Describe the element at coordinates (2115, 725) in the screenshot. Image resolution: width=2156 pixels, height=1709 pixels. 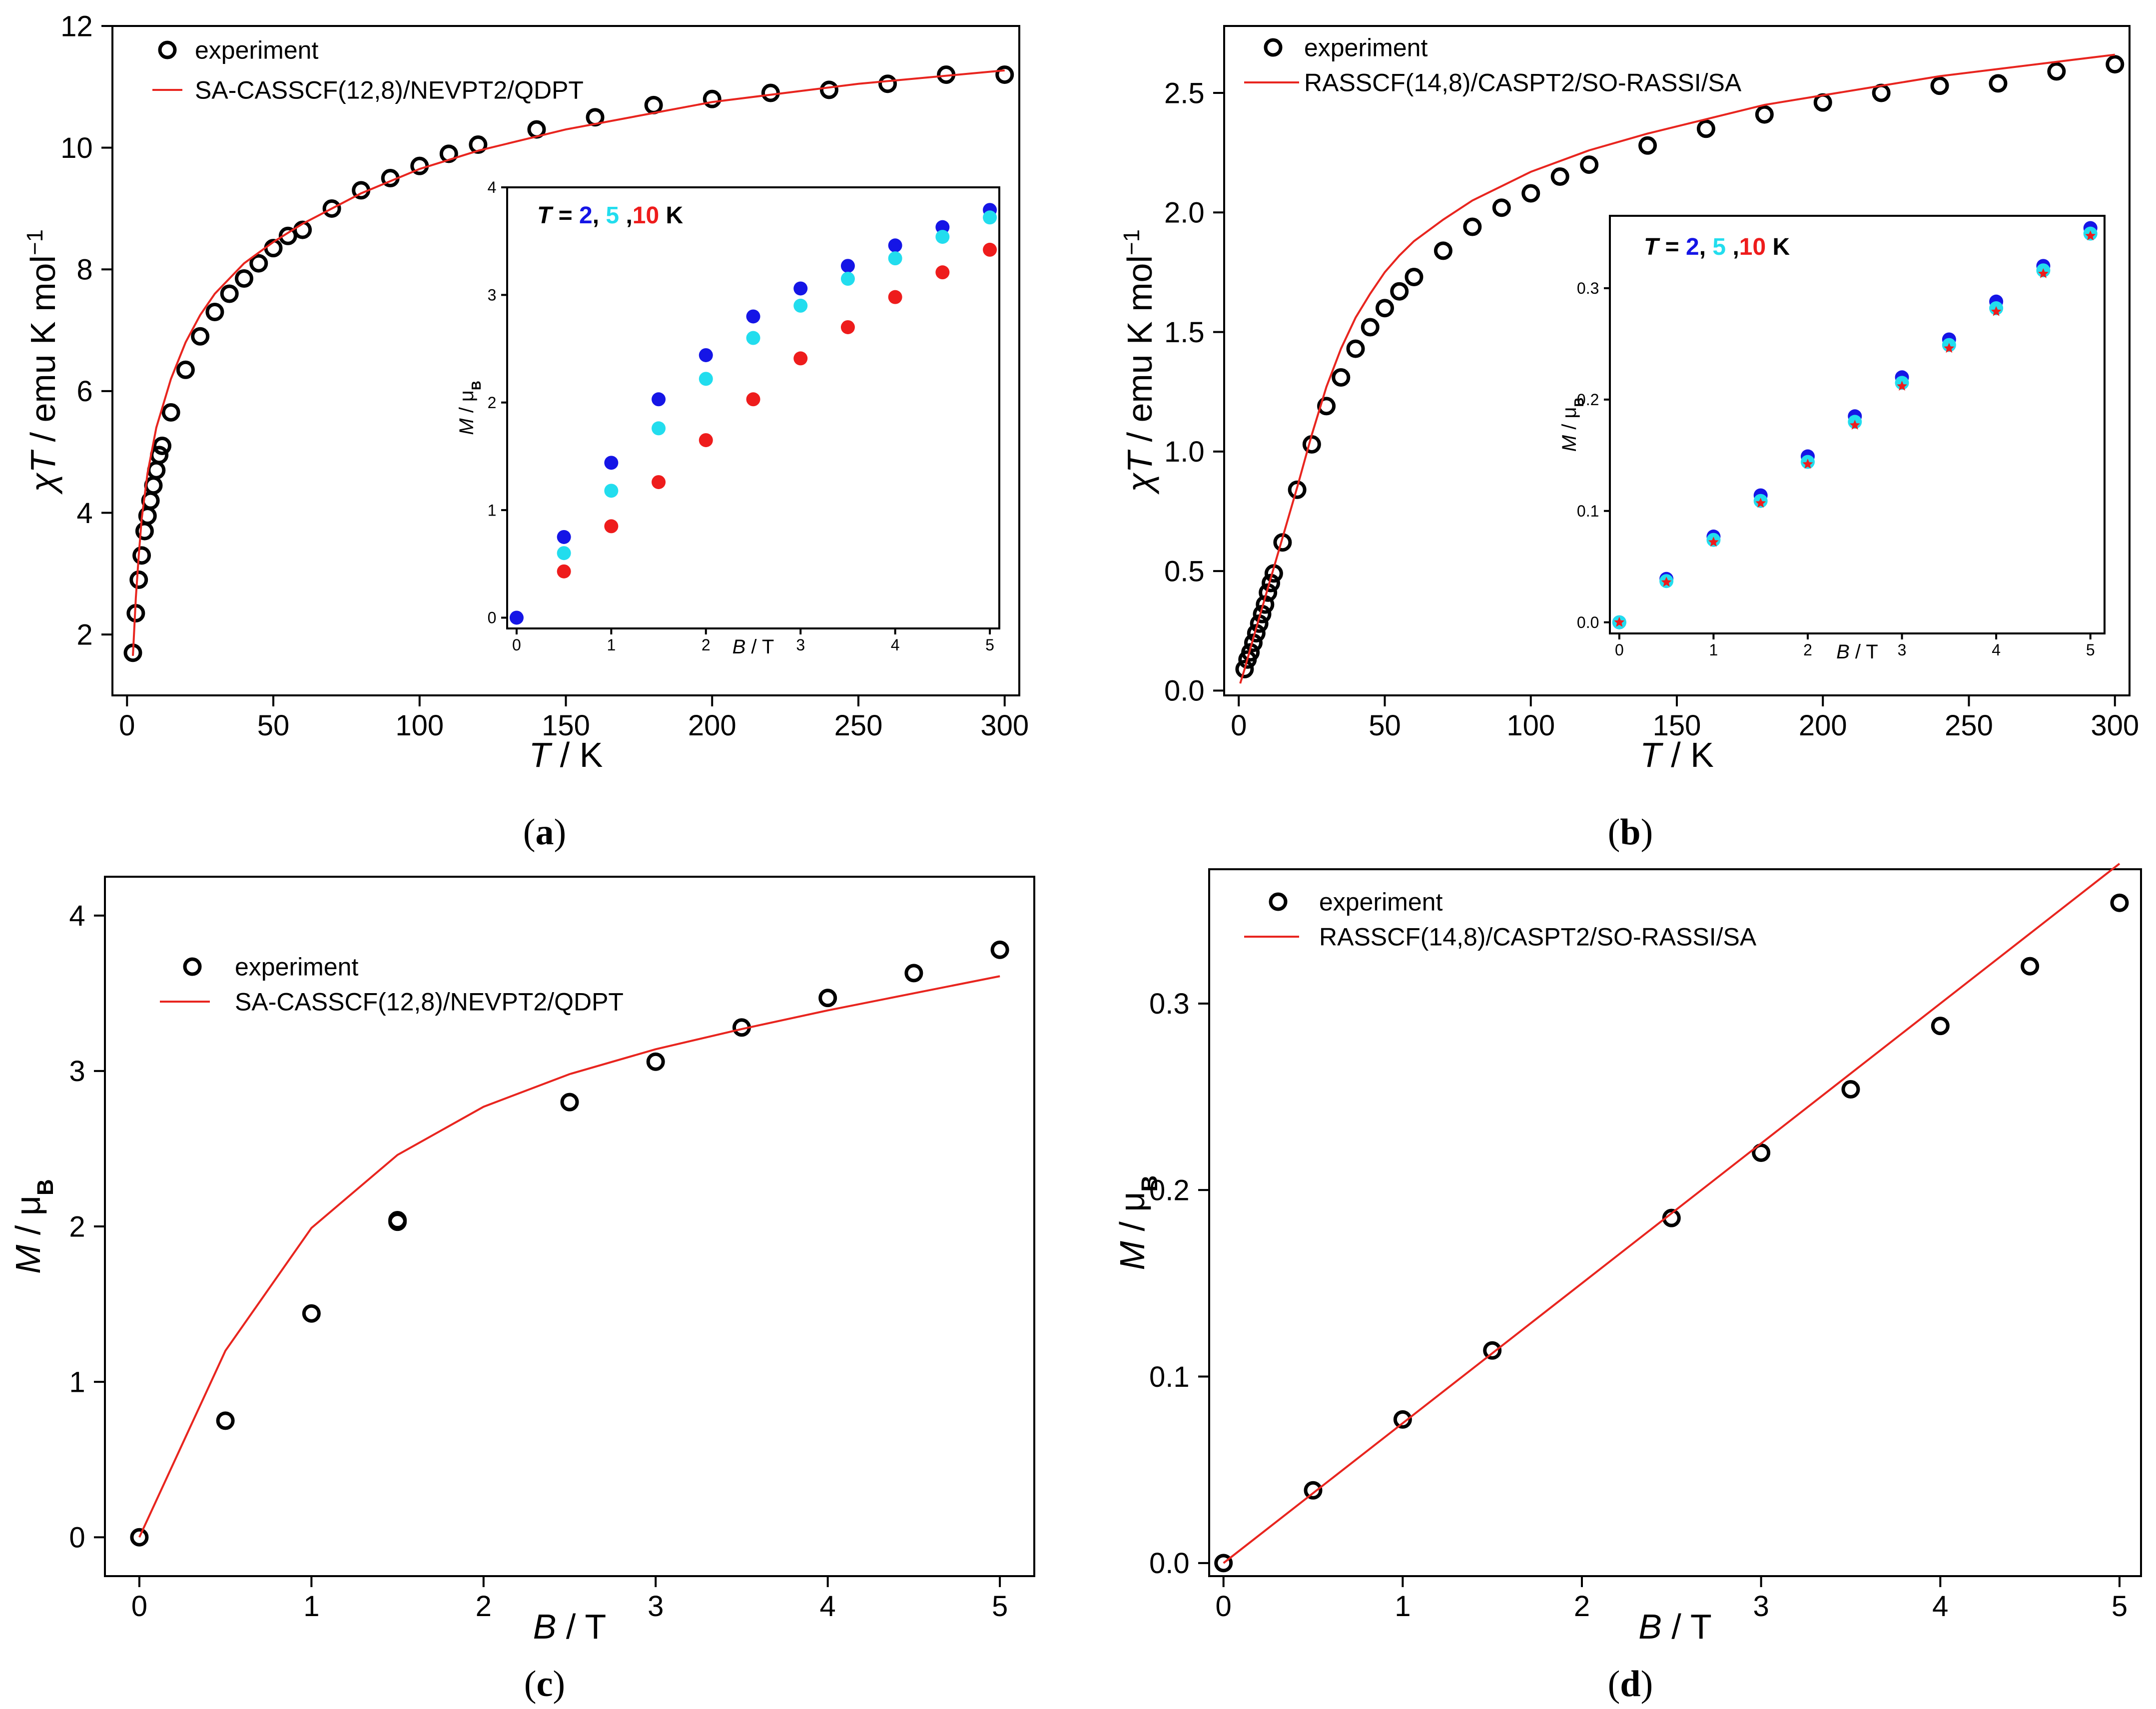
I see `panel-b-x-tick-label: 300` at that location.